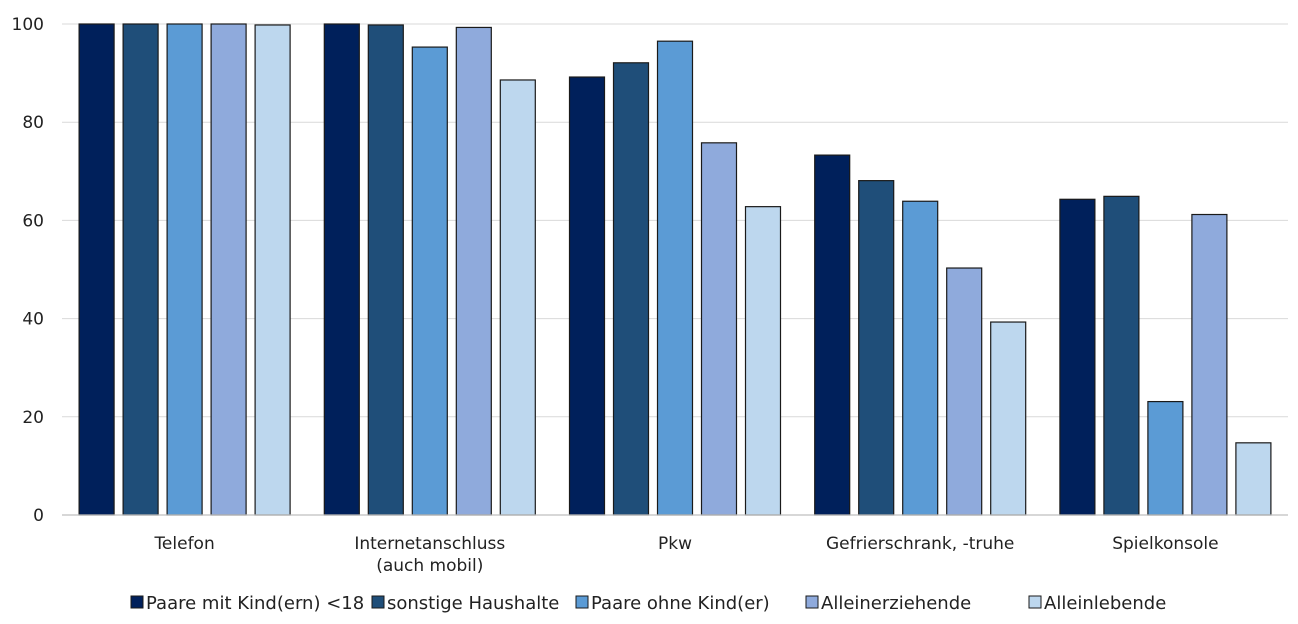  Describe the element at coordinates (33, 418) in the screenshot. I see `y-tick-label: 20` at that location.